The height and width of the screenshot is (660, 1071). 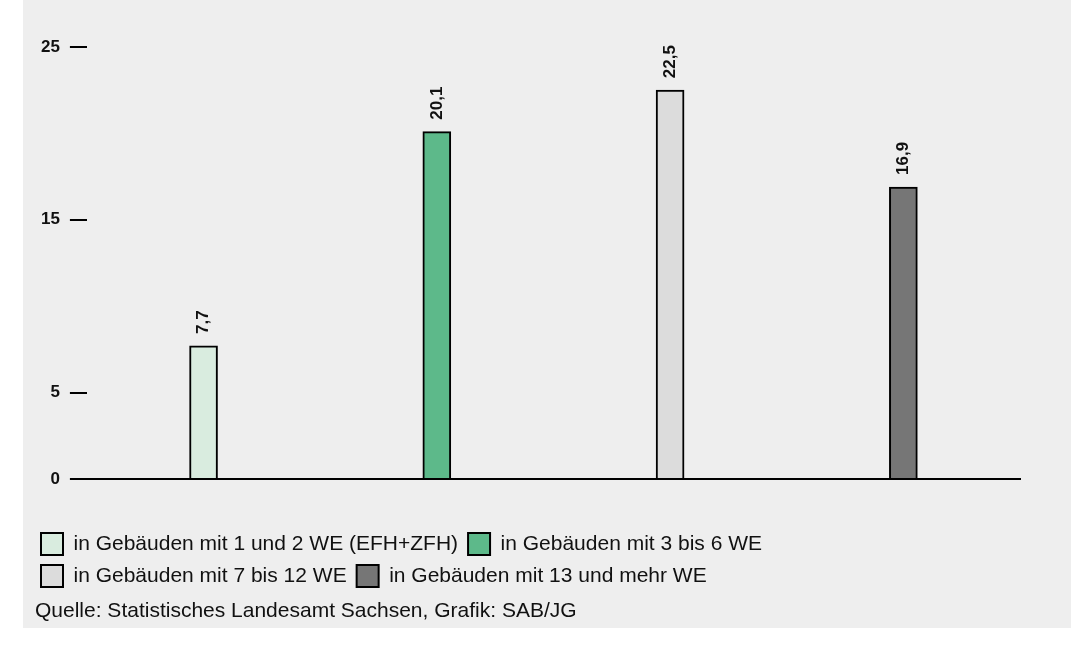 What do you see at coordinates (903, 158) in the screenshot?
I see `data-label: 16,9` at bounding box center [903, 158].